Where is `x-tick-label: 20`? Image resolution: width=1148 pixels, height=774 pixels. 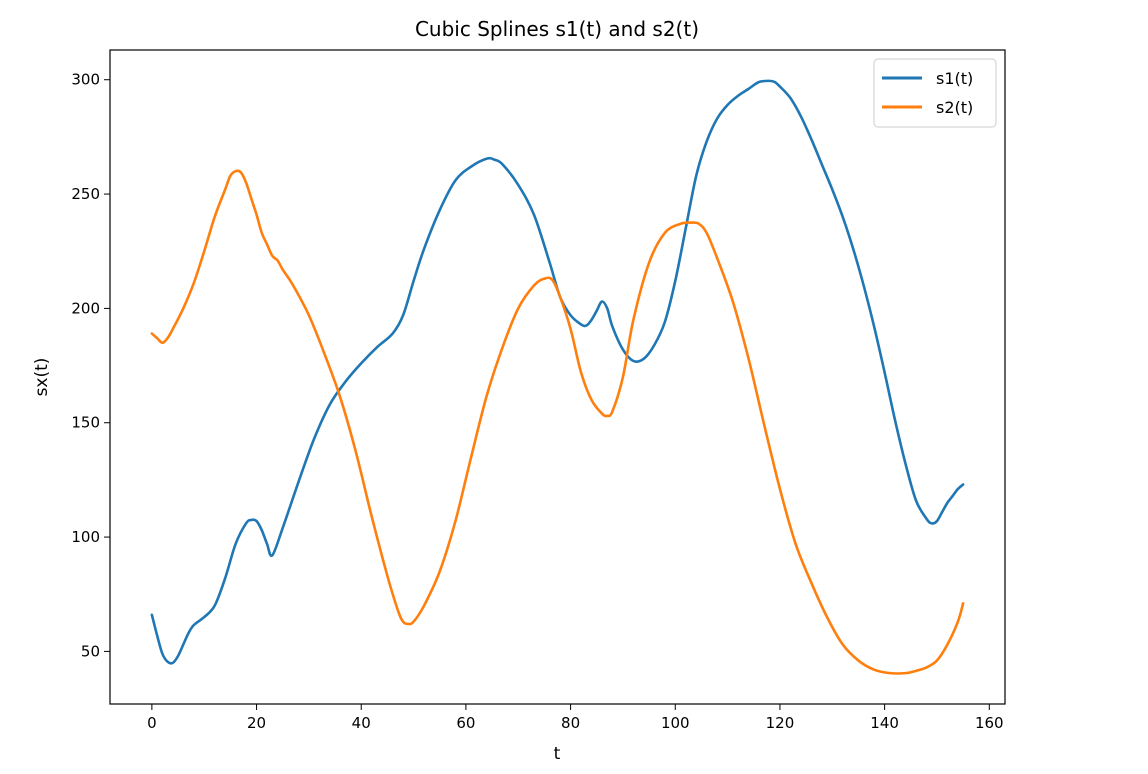
x-tick-label: 20 is located at coordinates (256, 723).